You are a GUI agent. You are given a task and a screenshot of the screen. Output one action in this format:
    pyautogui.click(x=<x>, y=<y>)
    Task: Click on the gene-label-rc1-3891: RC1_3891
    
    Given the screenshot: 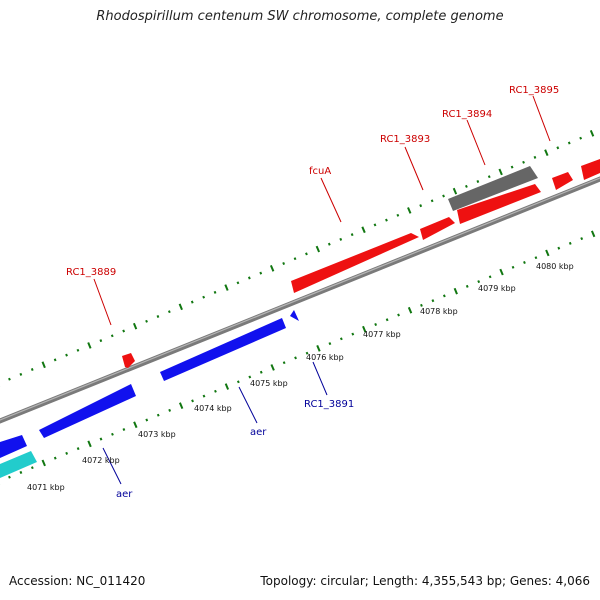 What is the action you would take?
    pyautogui.click(x=329, y=404)
    